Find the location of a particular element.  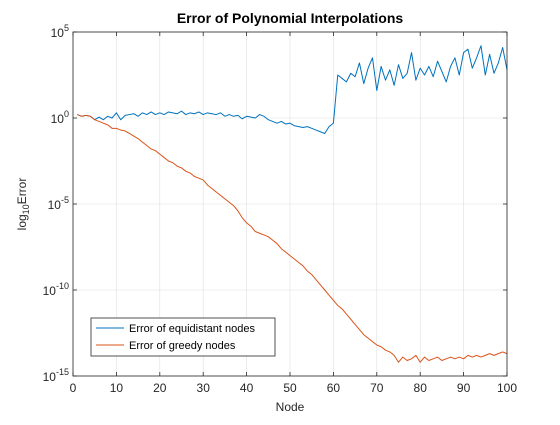

y-axis-label-base: log is located at coordinates (22, 222).